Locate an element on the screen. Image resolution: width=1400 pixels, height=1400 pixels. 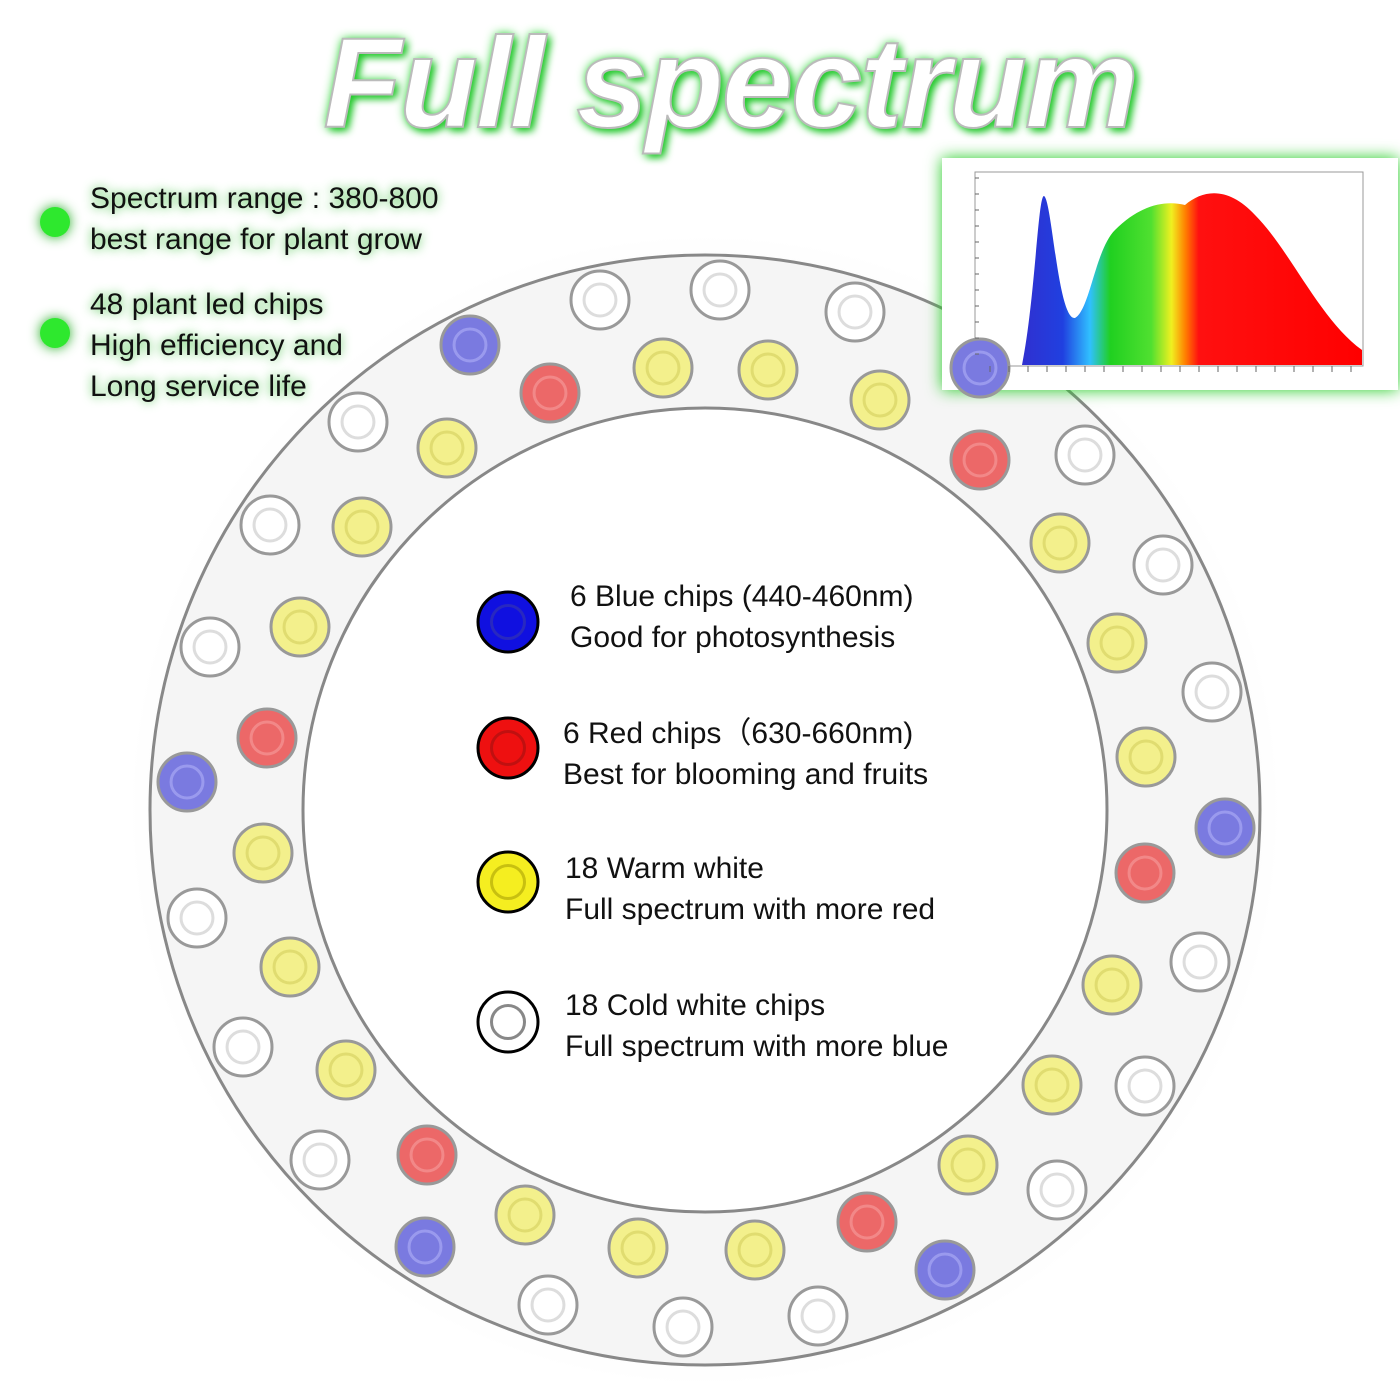
legend-chip-core is located at coordinates (508, 748).